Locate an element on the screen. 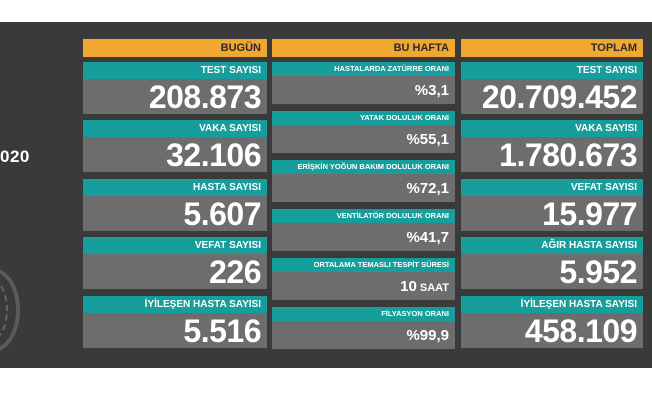  today-test-card: TEST SAYISI 208.873 is located at coordinates (175, 88).